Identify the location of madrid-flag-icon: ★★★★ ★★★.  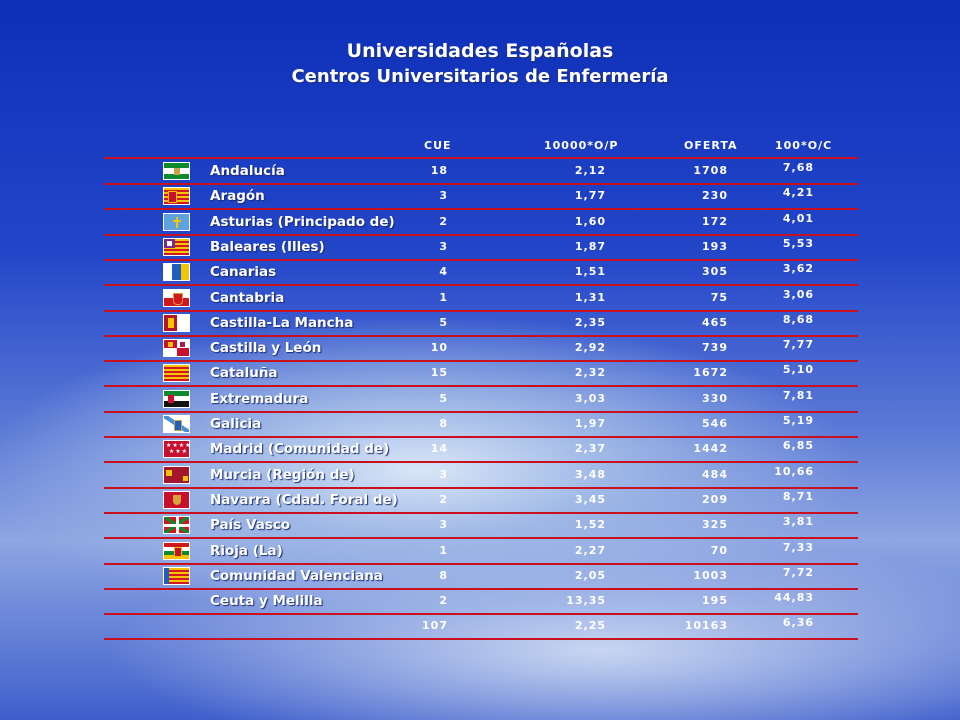
(176, 449).